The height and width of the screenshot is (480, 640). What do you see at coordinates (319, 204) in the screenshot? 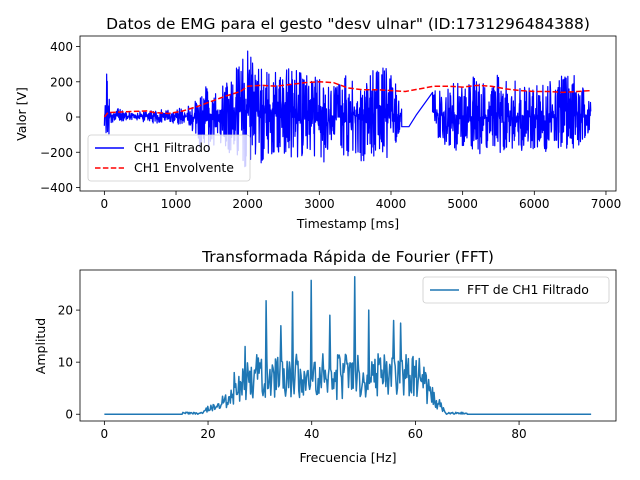
I see `emg-xtick-label: 3000` at bounding box center [319, 204].